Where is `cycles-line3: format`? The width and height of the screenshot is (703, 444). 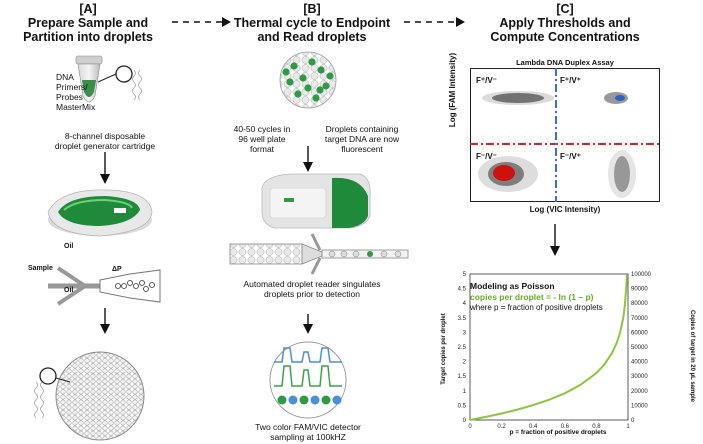
cycles-line3: format is located at coordinates (262, 149).